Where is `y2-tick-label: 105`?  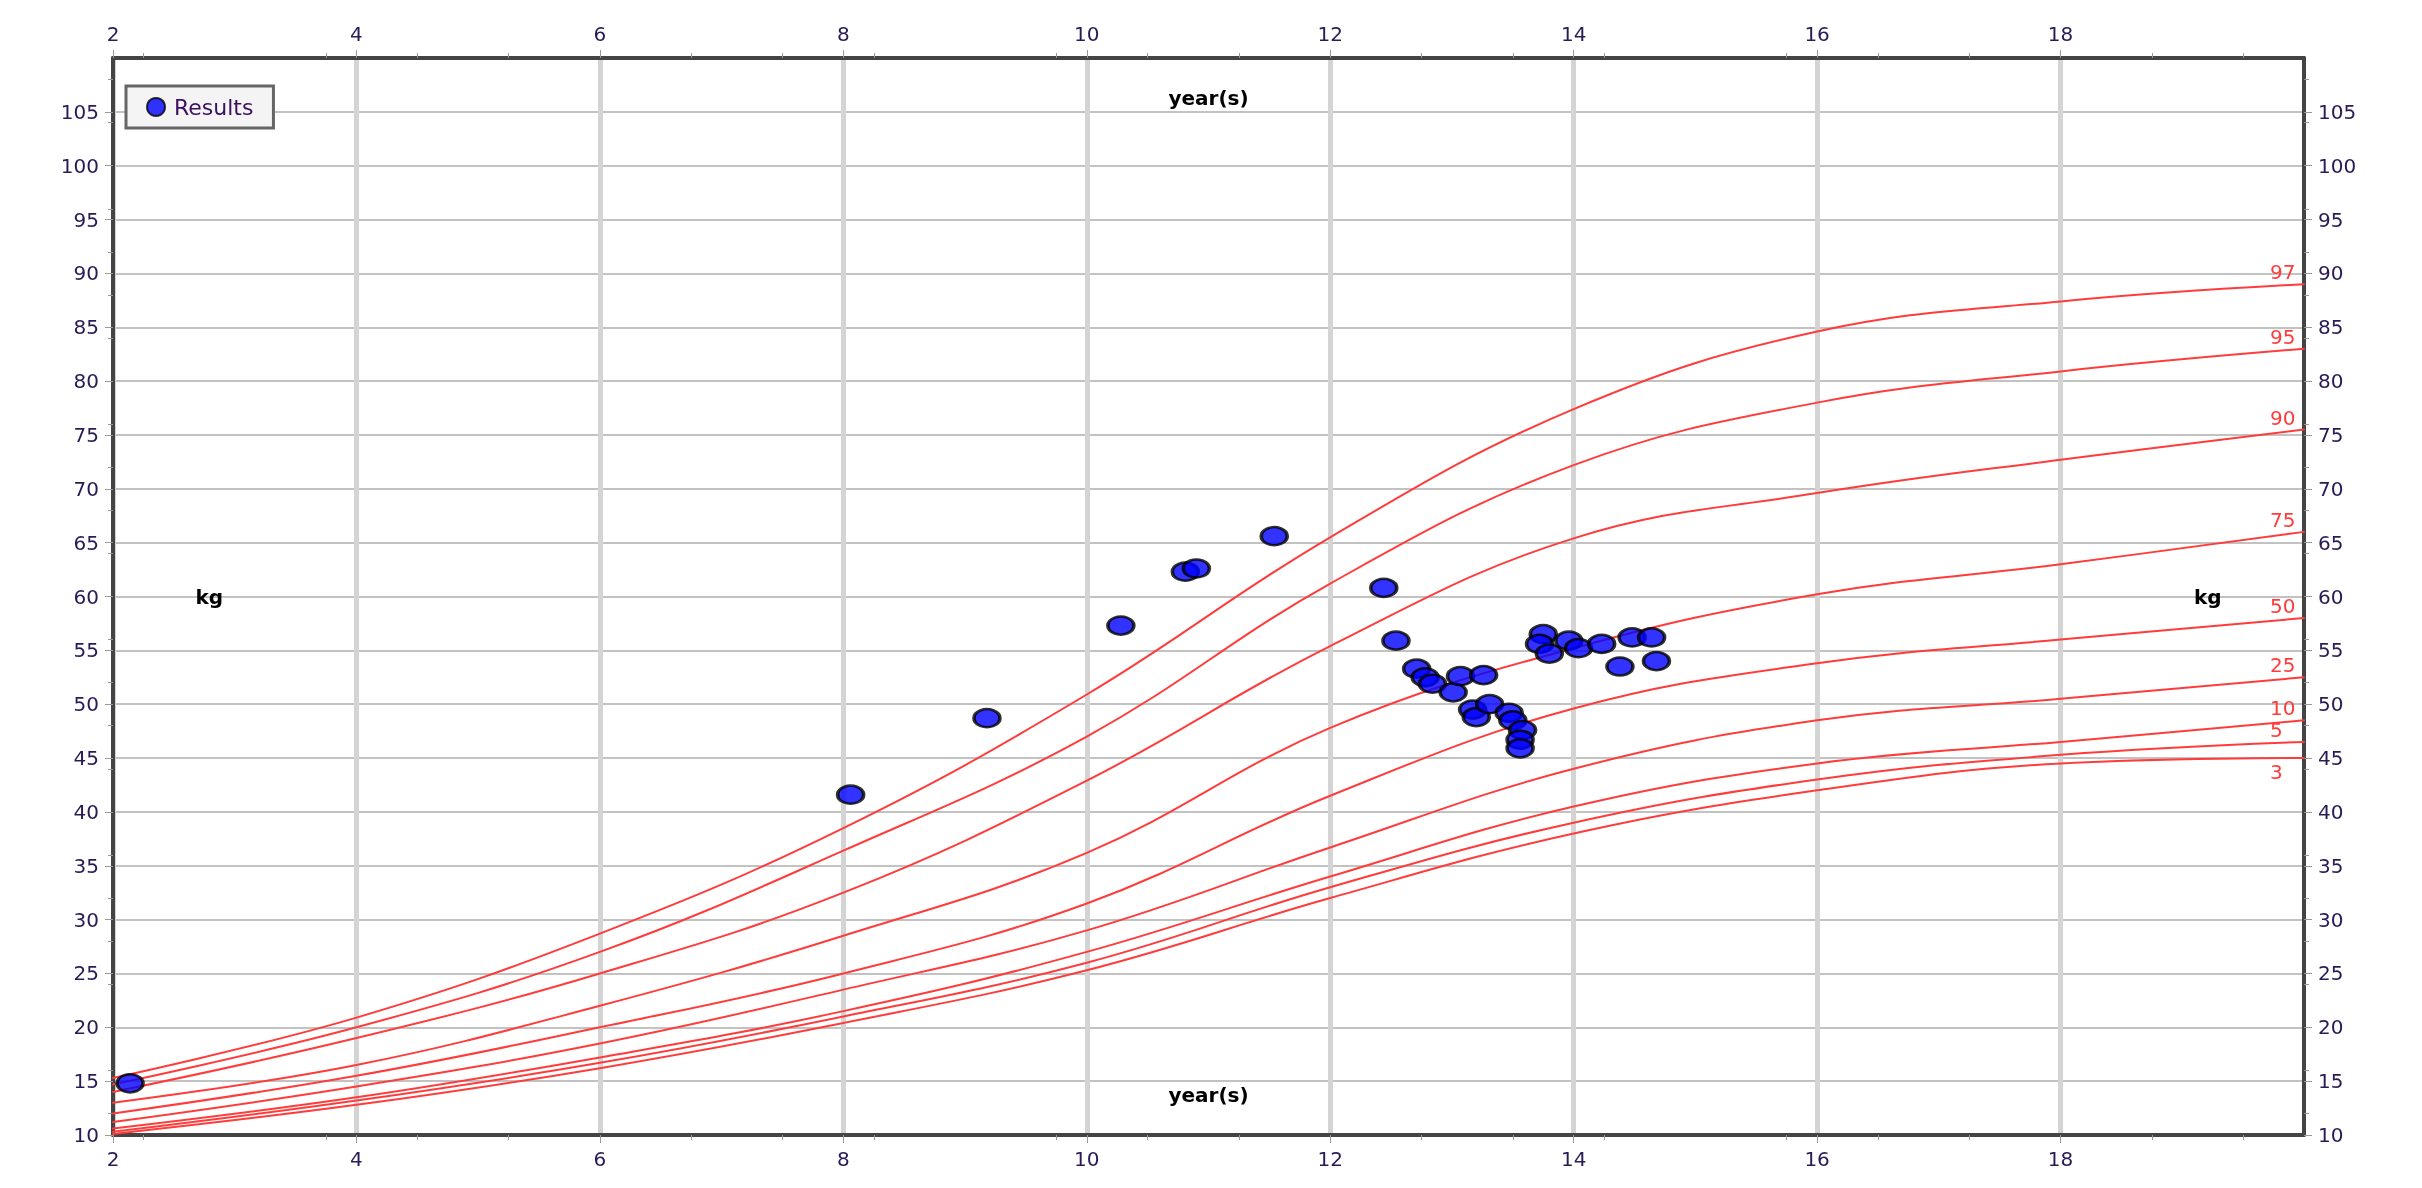 y2-tick-label: 105 is located at coordinates (2337, 111).